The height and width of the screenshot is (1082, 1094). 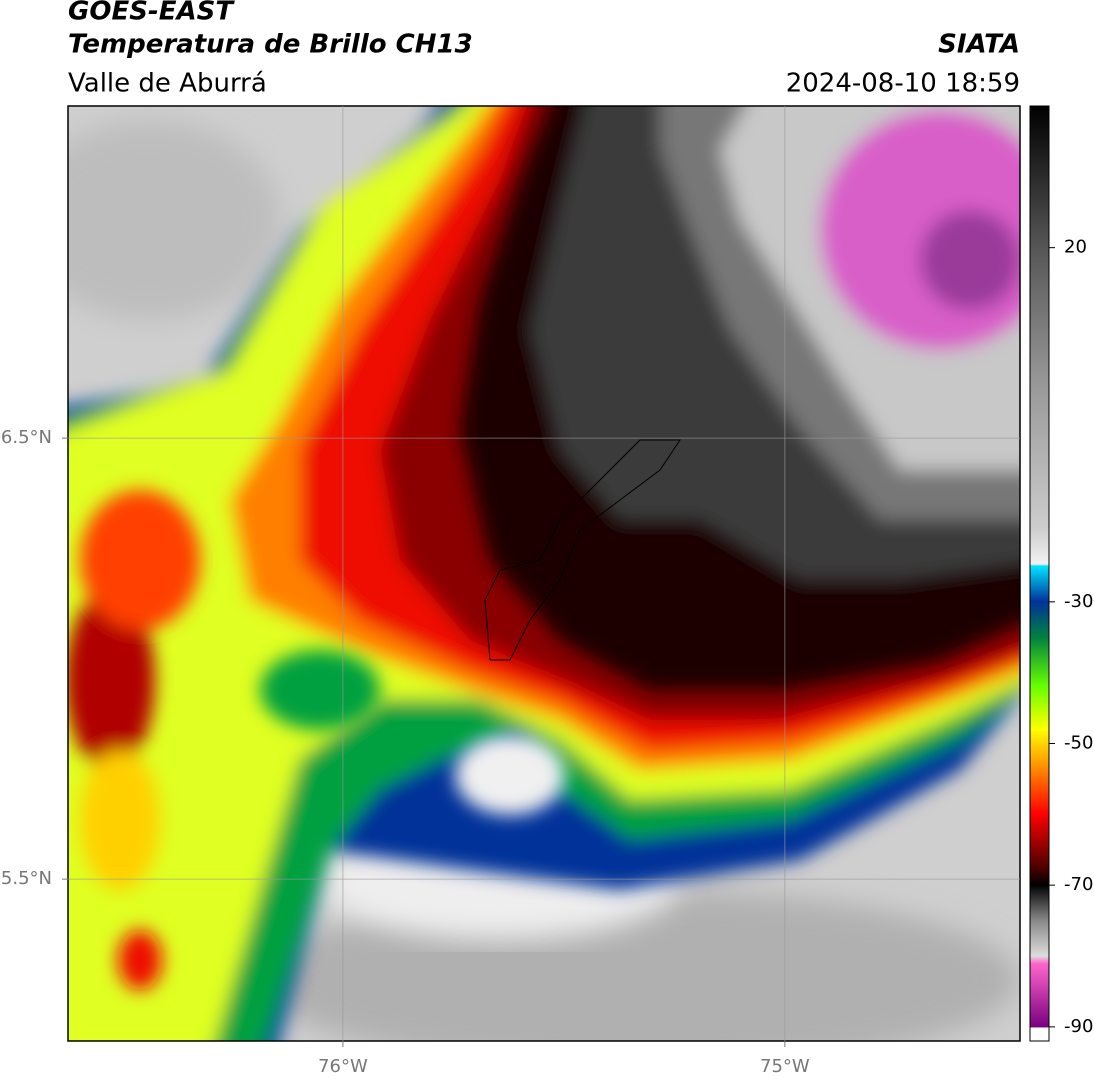 I want to click on colorbar-tick-label: -30, so click(x=1078, y=601).